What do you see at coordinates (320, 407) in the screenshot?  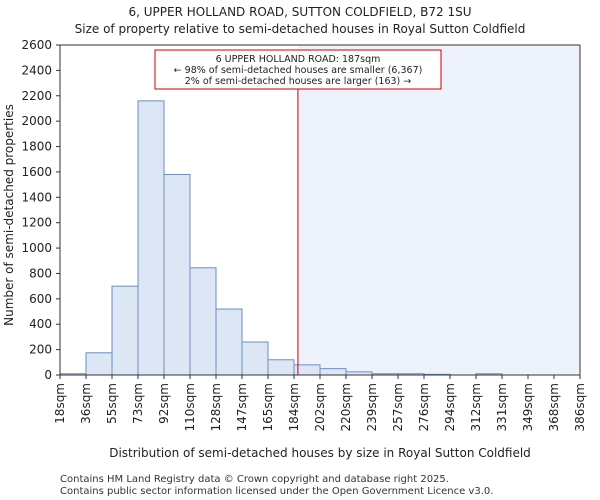 I see `x-tick-label: 202sqm` at bounding box center [320, 407].